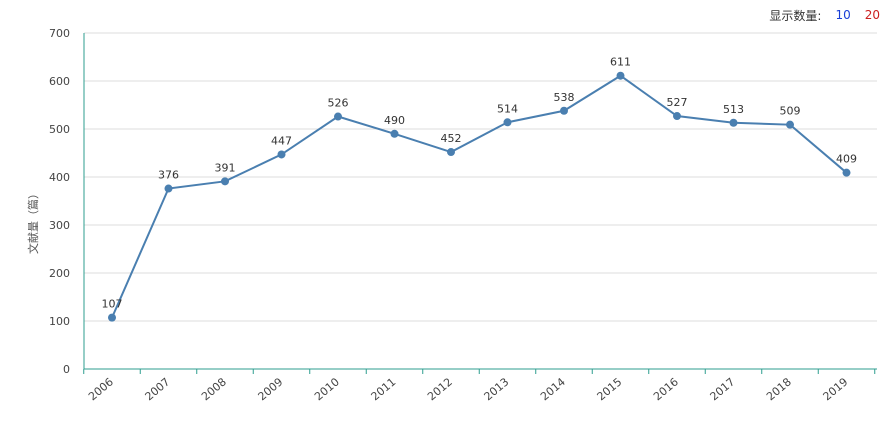 Image resolution: width=896 pixels, height=421 pixels. I want to click on x-tick-label: 2010, so click(327, 389).